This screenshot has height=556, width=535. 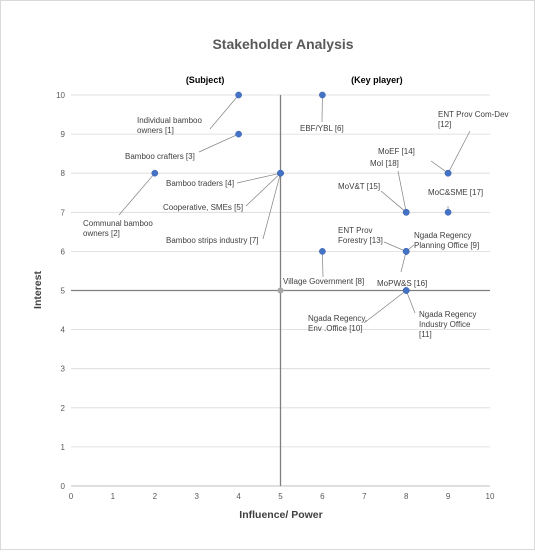 What do you see at coordinates (63, 447) in the screenshot?
I see `y-tick-label: 1` at bounding box center [63, 447].